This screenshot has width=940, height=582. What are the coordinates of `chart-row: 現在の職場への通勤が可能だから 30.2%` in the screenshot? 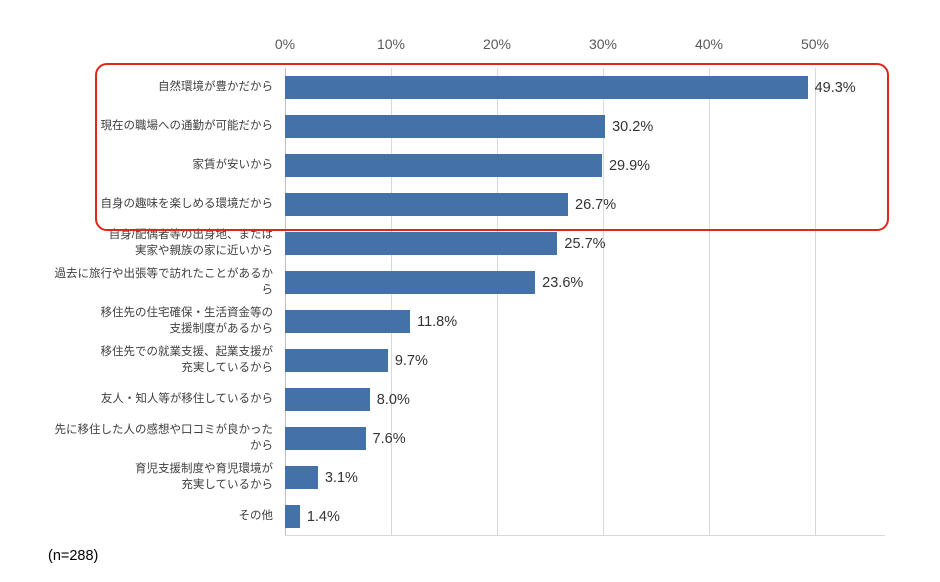 It's located at (465, 126).